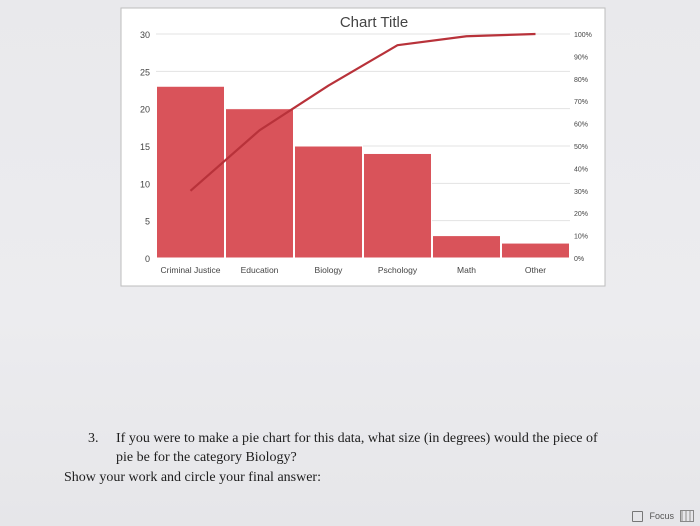 The width and height of the screenshot is (700, 526). Describe the element at coordinates (583, 35) in the screenshot. I see `y2-tick-label: 100%` at that location.